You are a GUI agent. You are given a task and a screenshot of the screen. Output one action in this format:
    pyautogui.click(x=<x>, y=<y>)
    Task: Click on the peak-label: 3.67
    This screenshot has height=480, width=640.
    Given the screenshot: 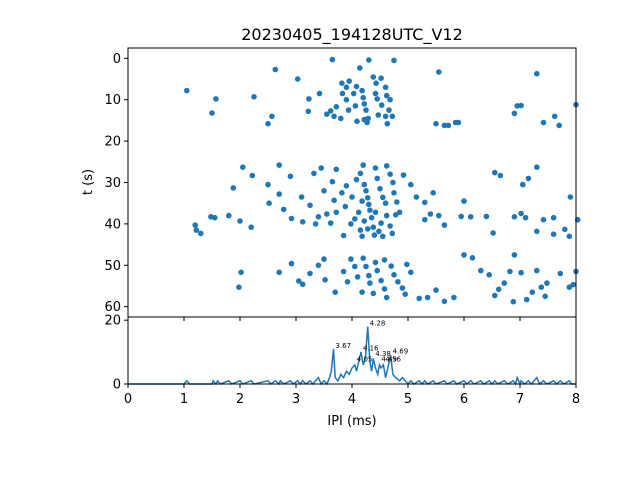 What is the action you would take?
    pyautogui.click(x=344, y=346)
    